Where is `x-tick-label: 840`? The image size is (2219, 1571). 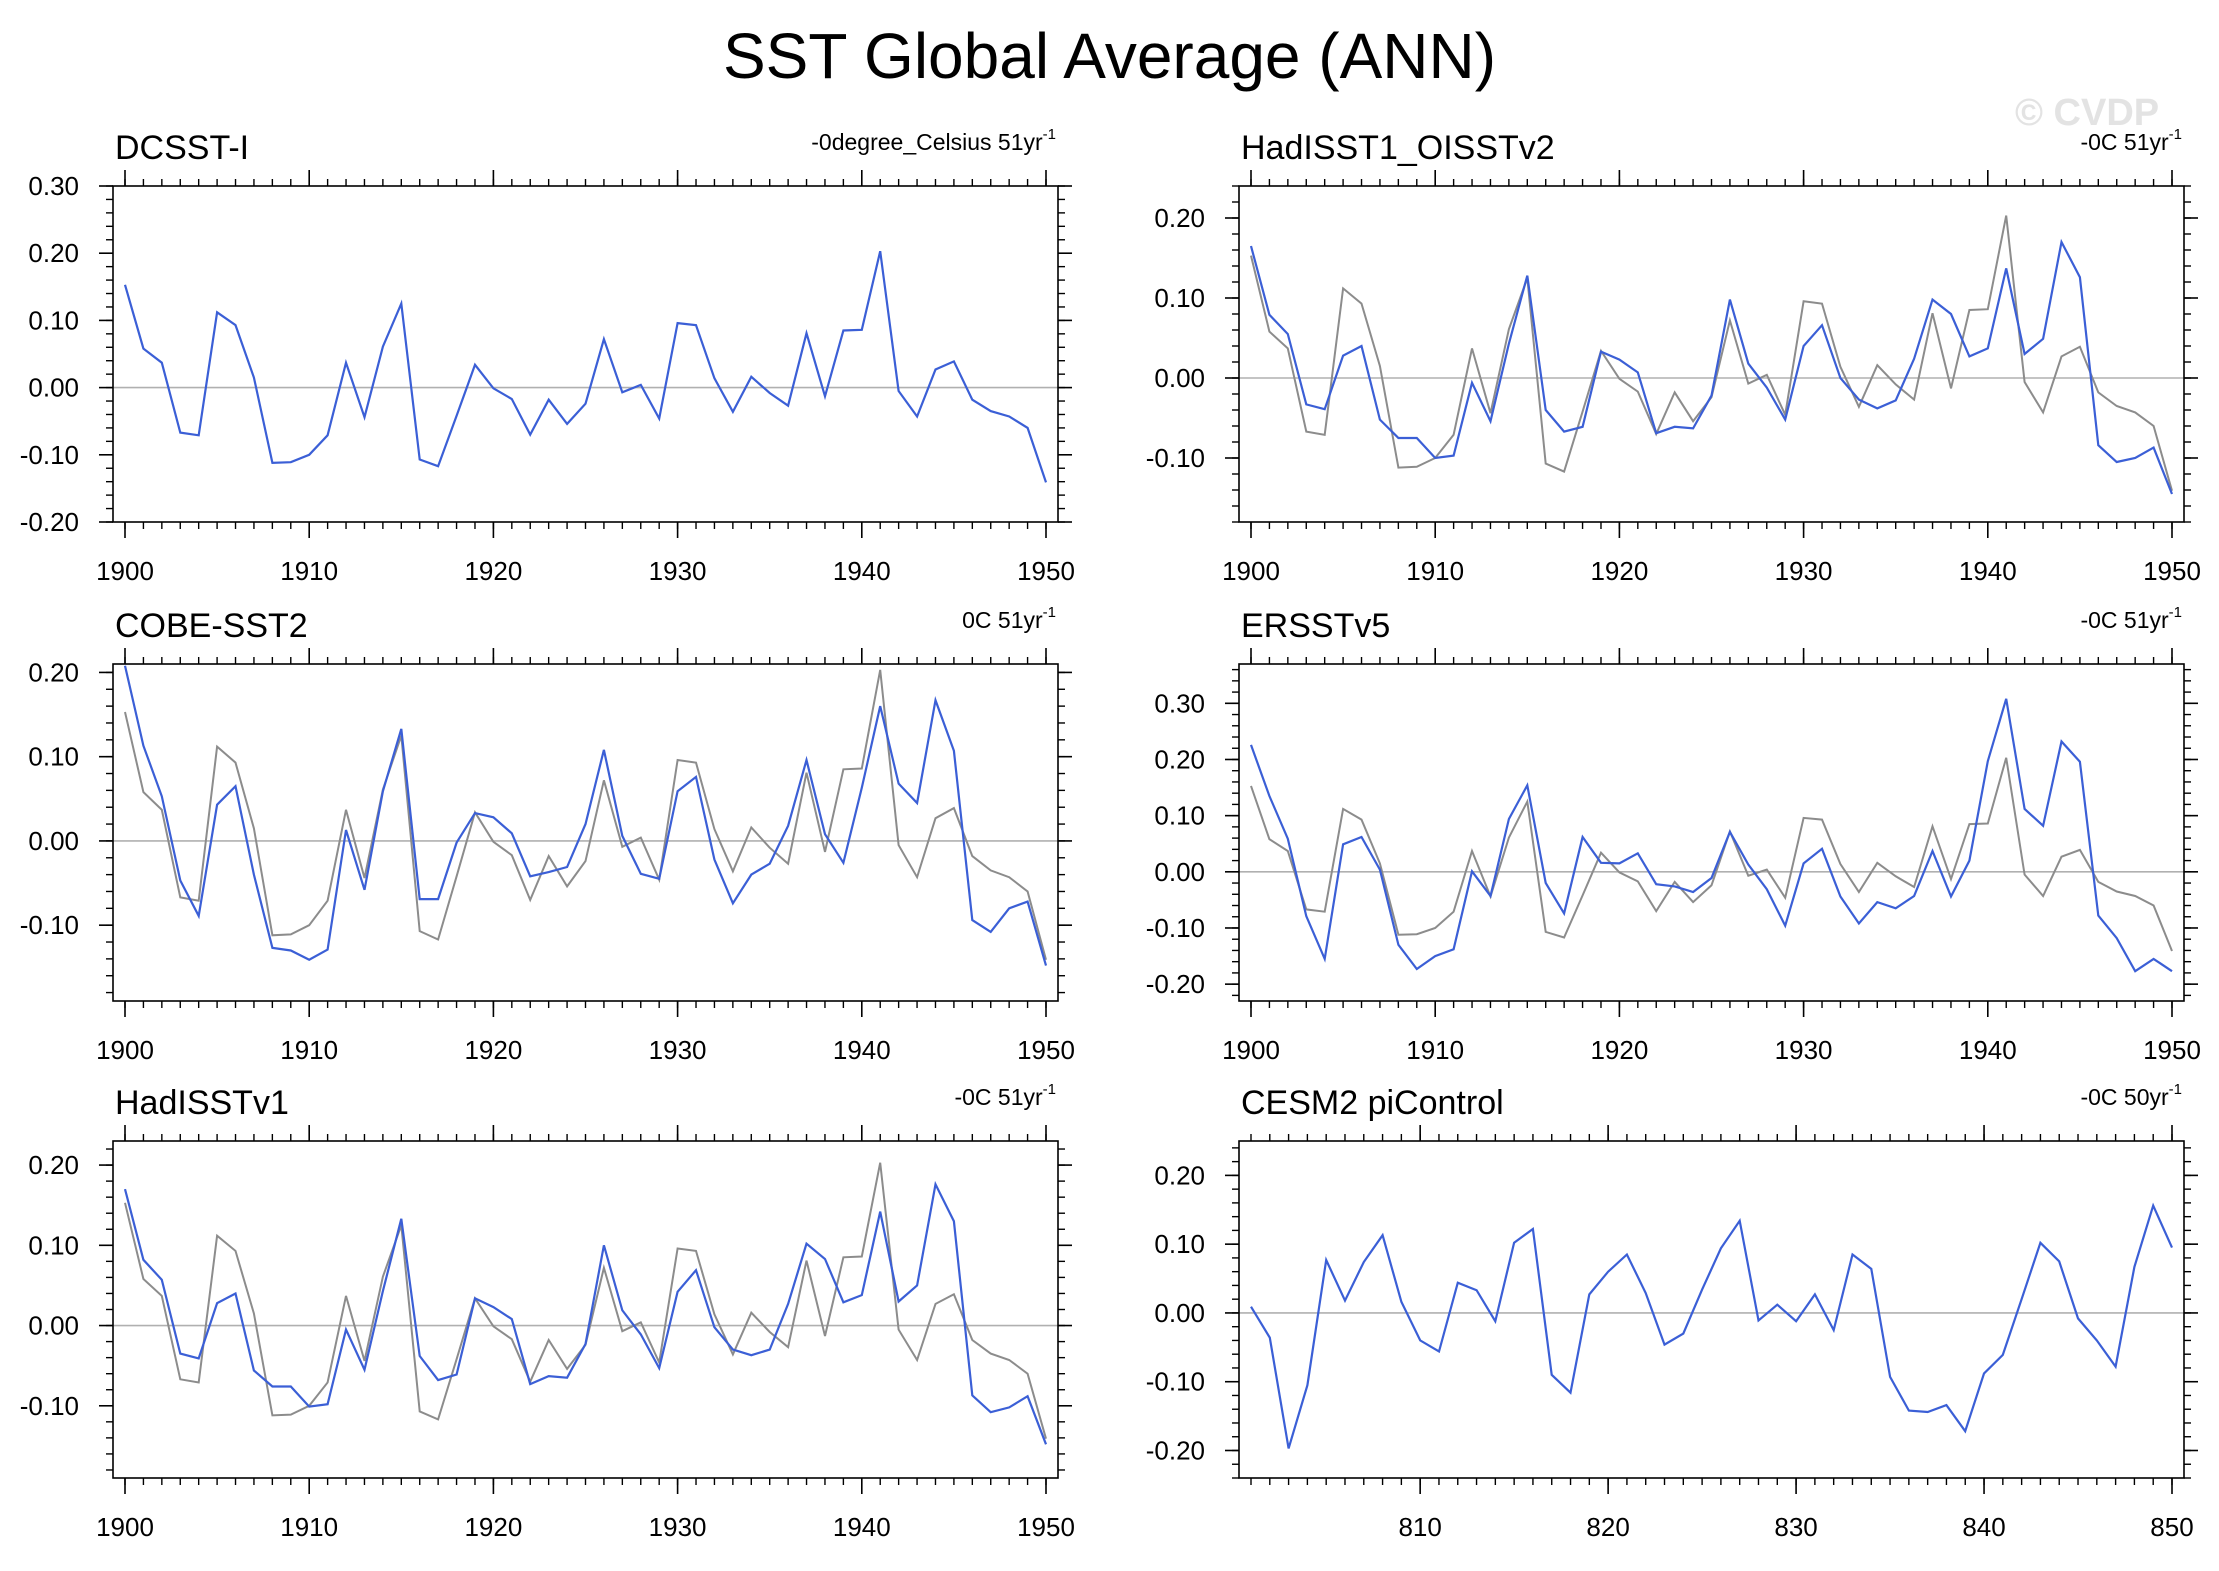
x-tick-label: 840 is located at coordinates (1983, 1527).